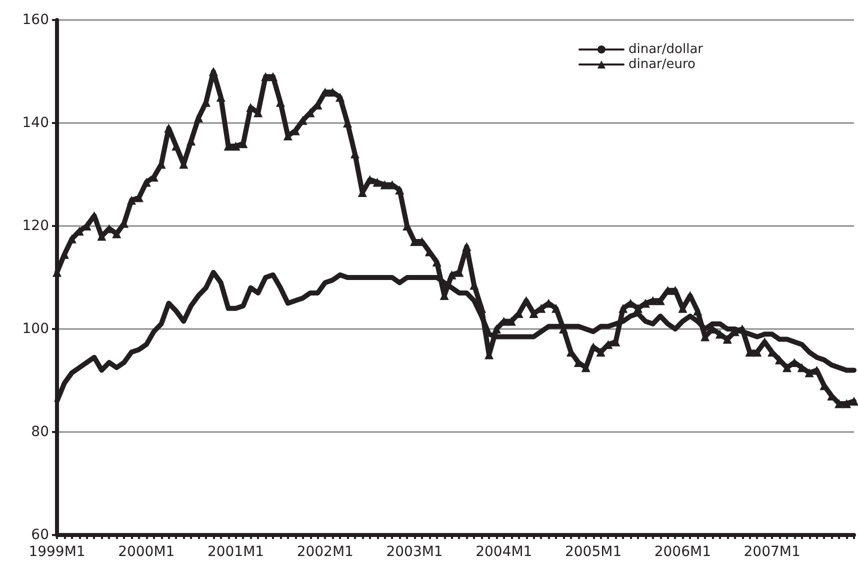 Image resolution: width=858 pixels, height=569 pixels. I want to click on x-tick-label: 2002M1, so click(325, 552).